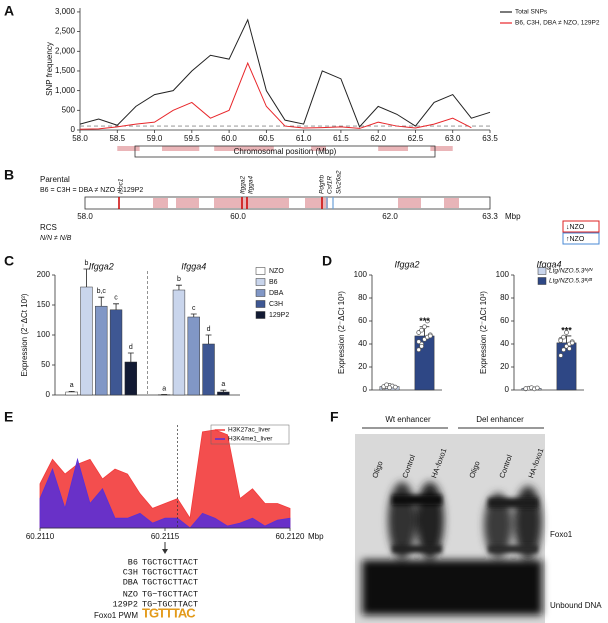  I want to click on gene-label: Isoc1, so click(121, 186).